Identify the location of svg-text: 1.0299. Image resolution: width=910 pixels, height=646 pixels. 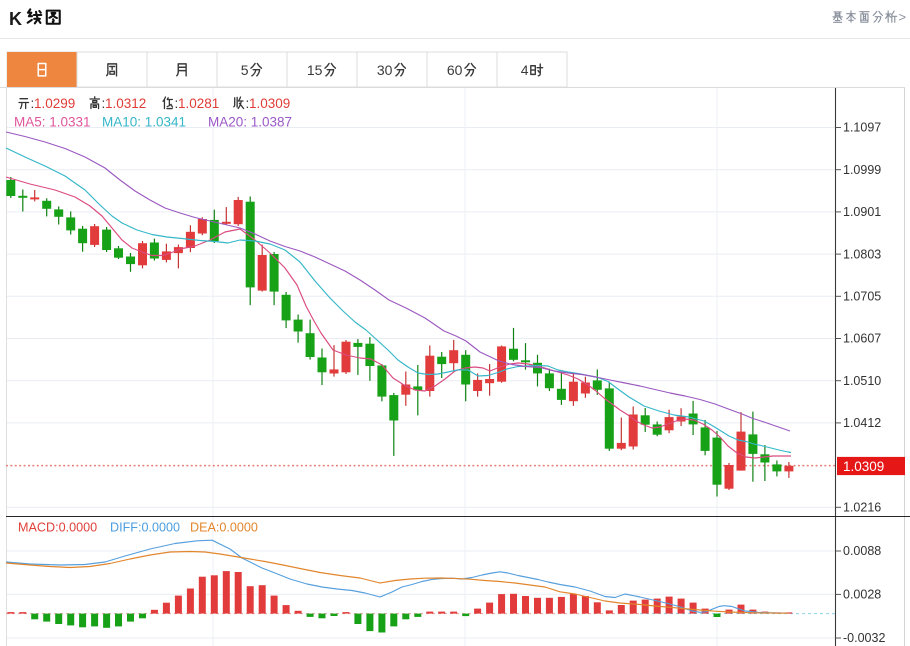
(54, 103).